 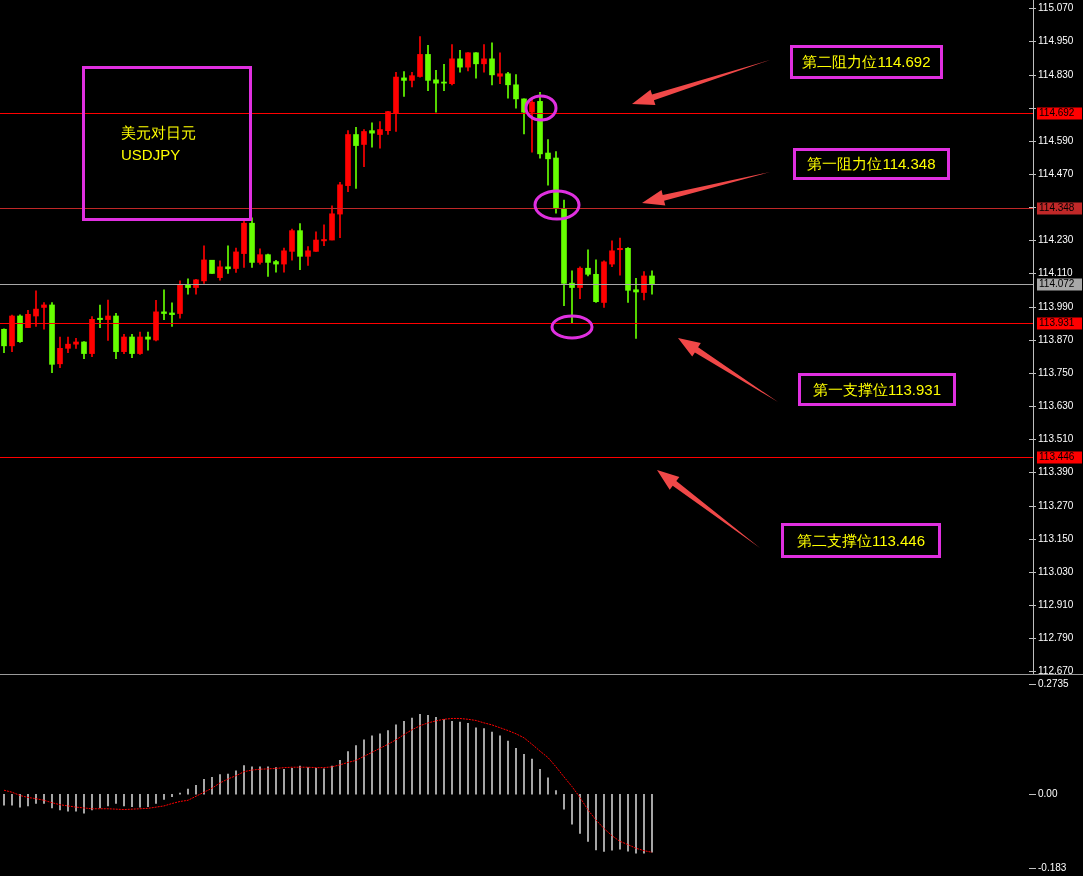 I want to click on y-tick-label: 114.470, so click(x=1056, y=174).